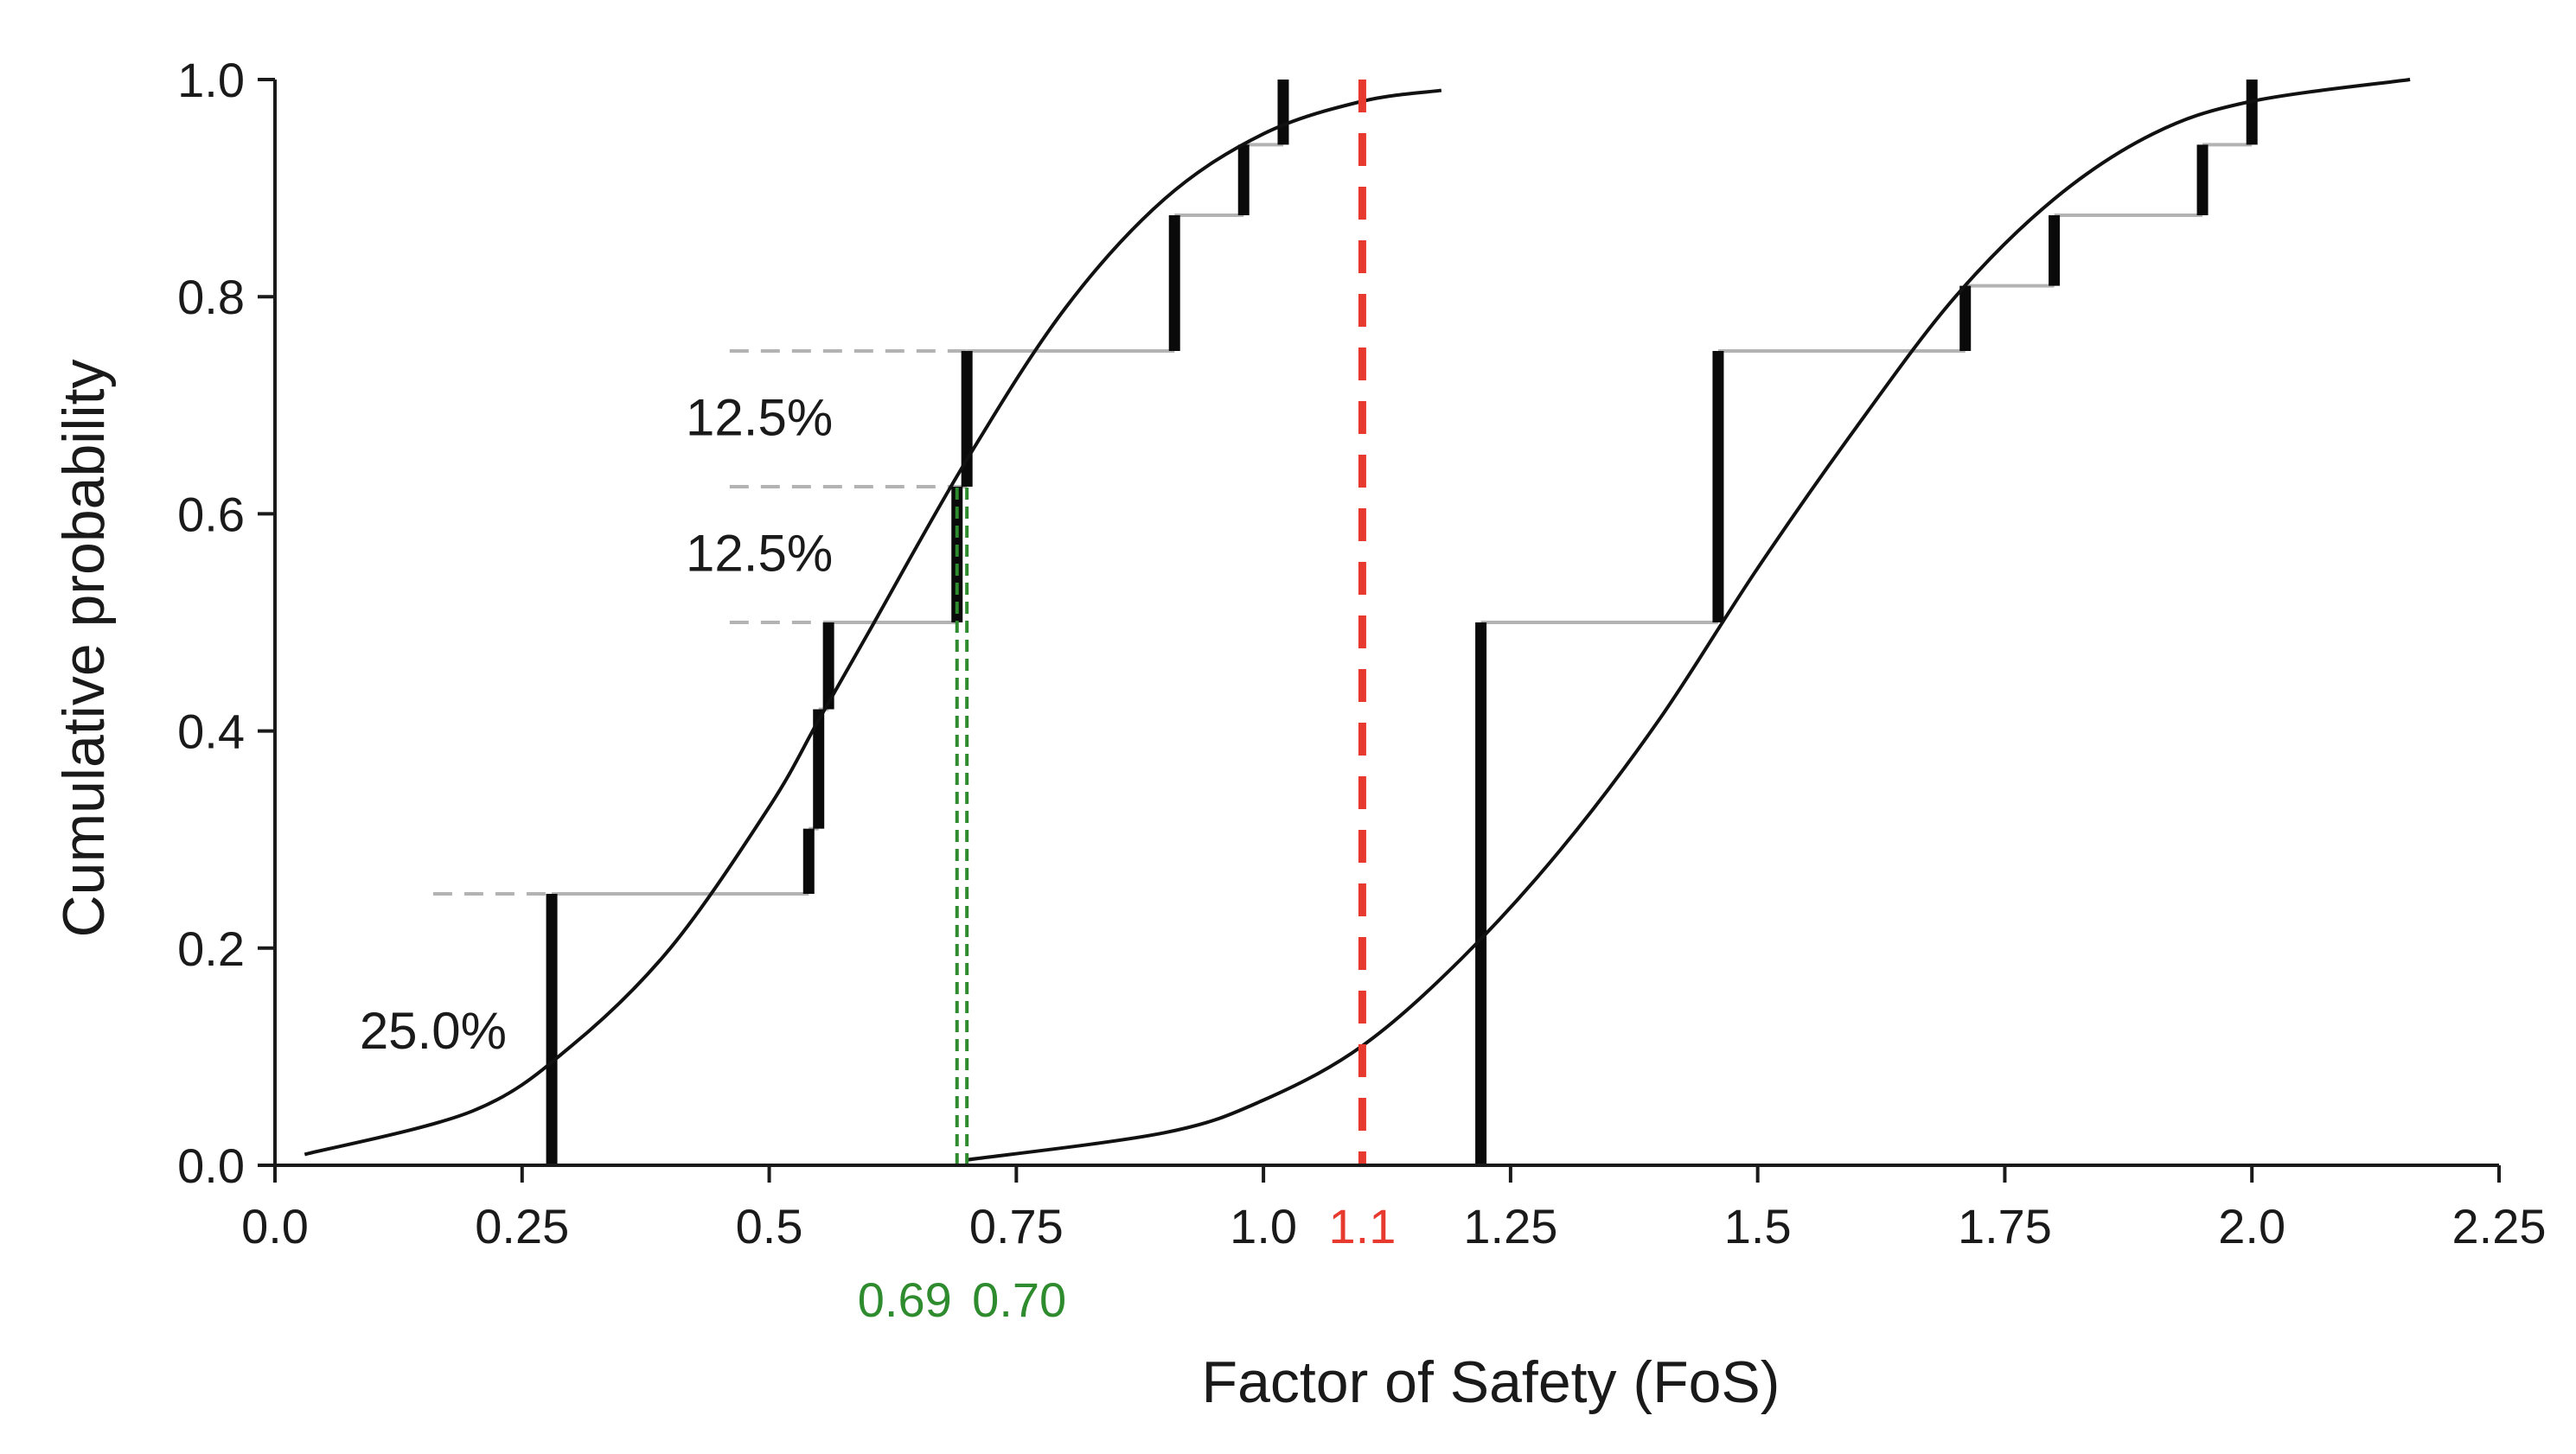  Describe the element at coordinates (1264, 1226) in the screenshot. I see `x-tick-label-4: 1.0` at that location.